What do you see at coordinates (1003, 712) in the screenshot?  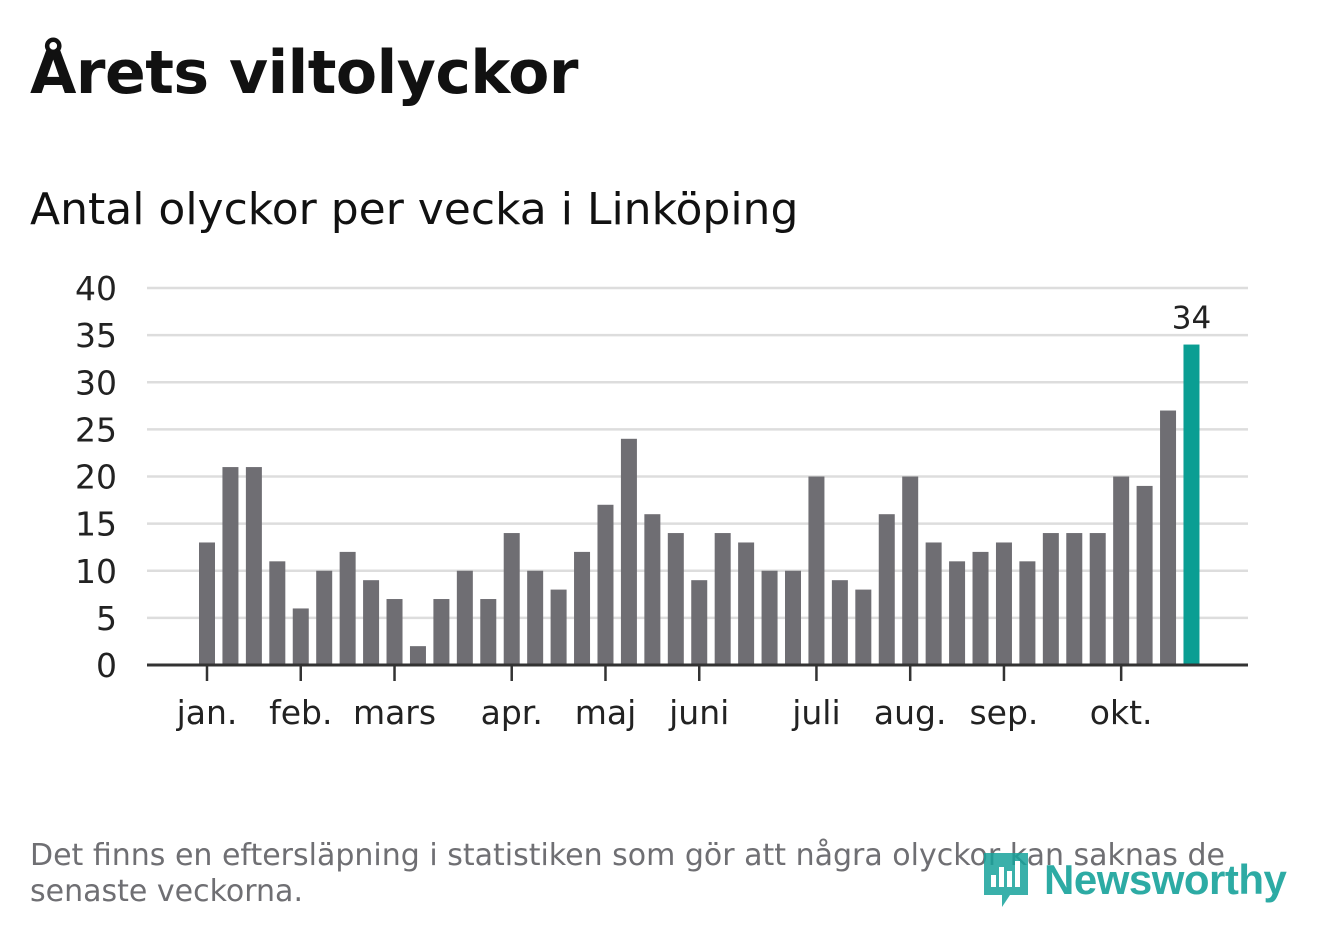 I see `x-tick-label: sep.` at bounding box center [1003, 712].